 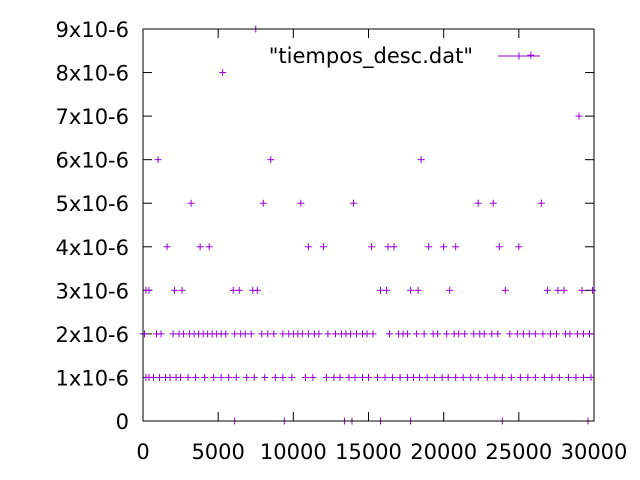 I want to click on x-tick-label: 25000, so click(x=518, y=452).